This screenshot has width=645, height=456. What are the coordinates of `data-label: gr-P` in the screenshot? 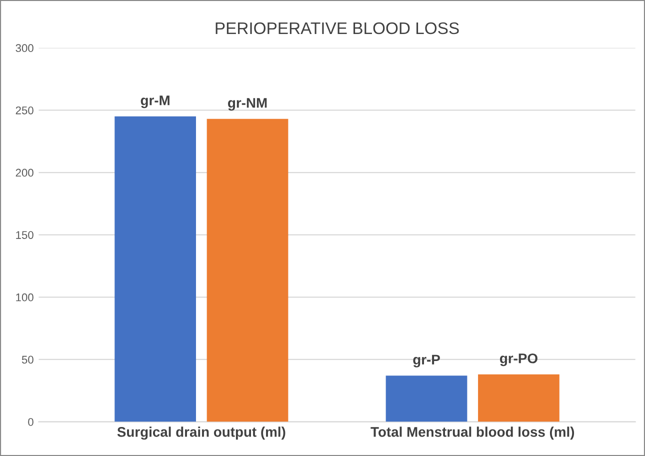 It's located at (426, 361).